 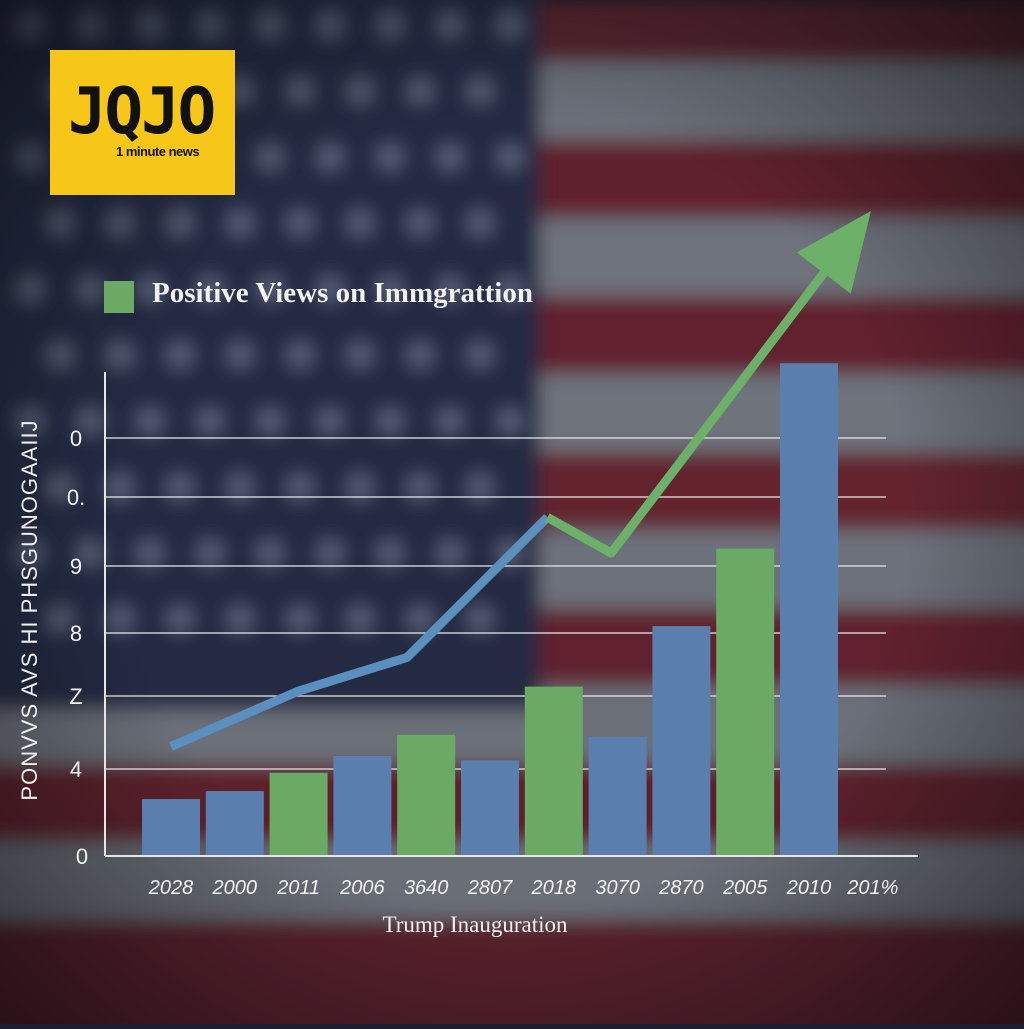 I want to click on x-tick-label: 201%, so click(x=872, y=888).